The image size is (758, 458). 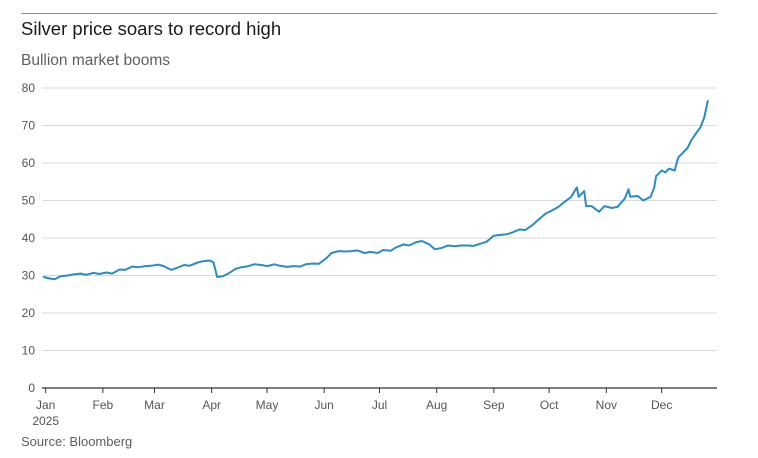 What do you see at coordinates (549, 405) in the screenshot?
I see `x-tick-label: Oct` at bounding box center [549, 405].